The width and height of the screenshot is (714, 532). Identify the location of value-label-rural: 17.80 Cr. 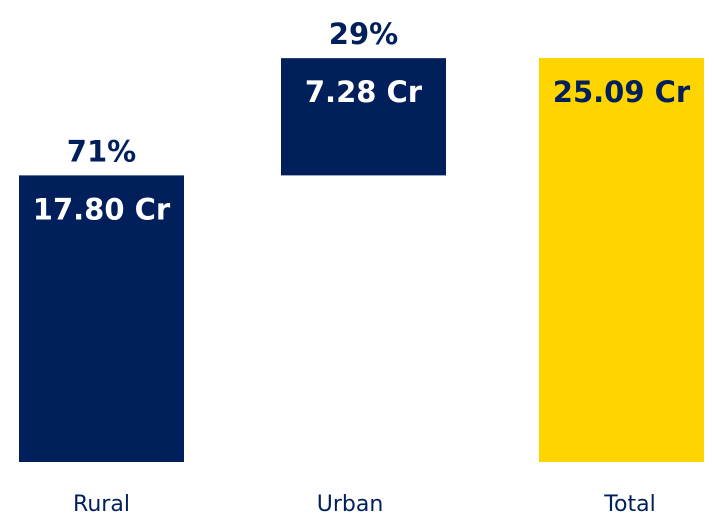
(102, 209).